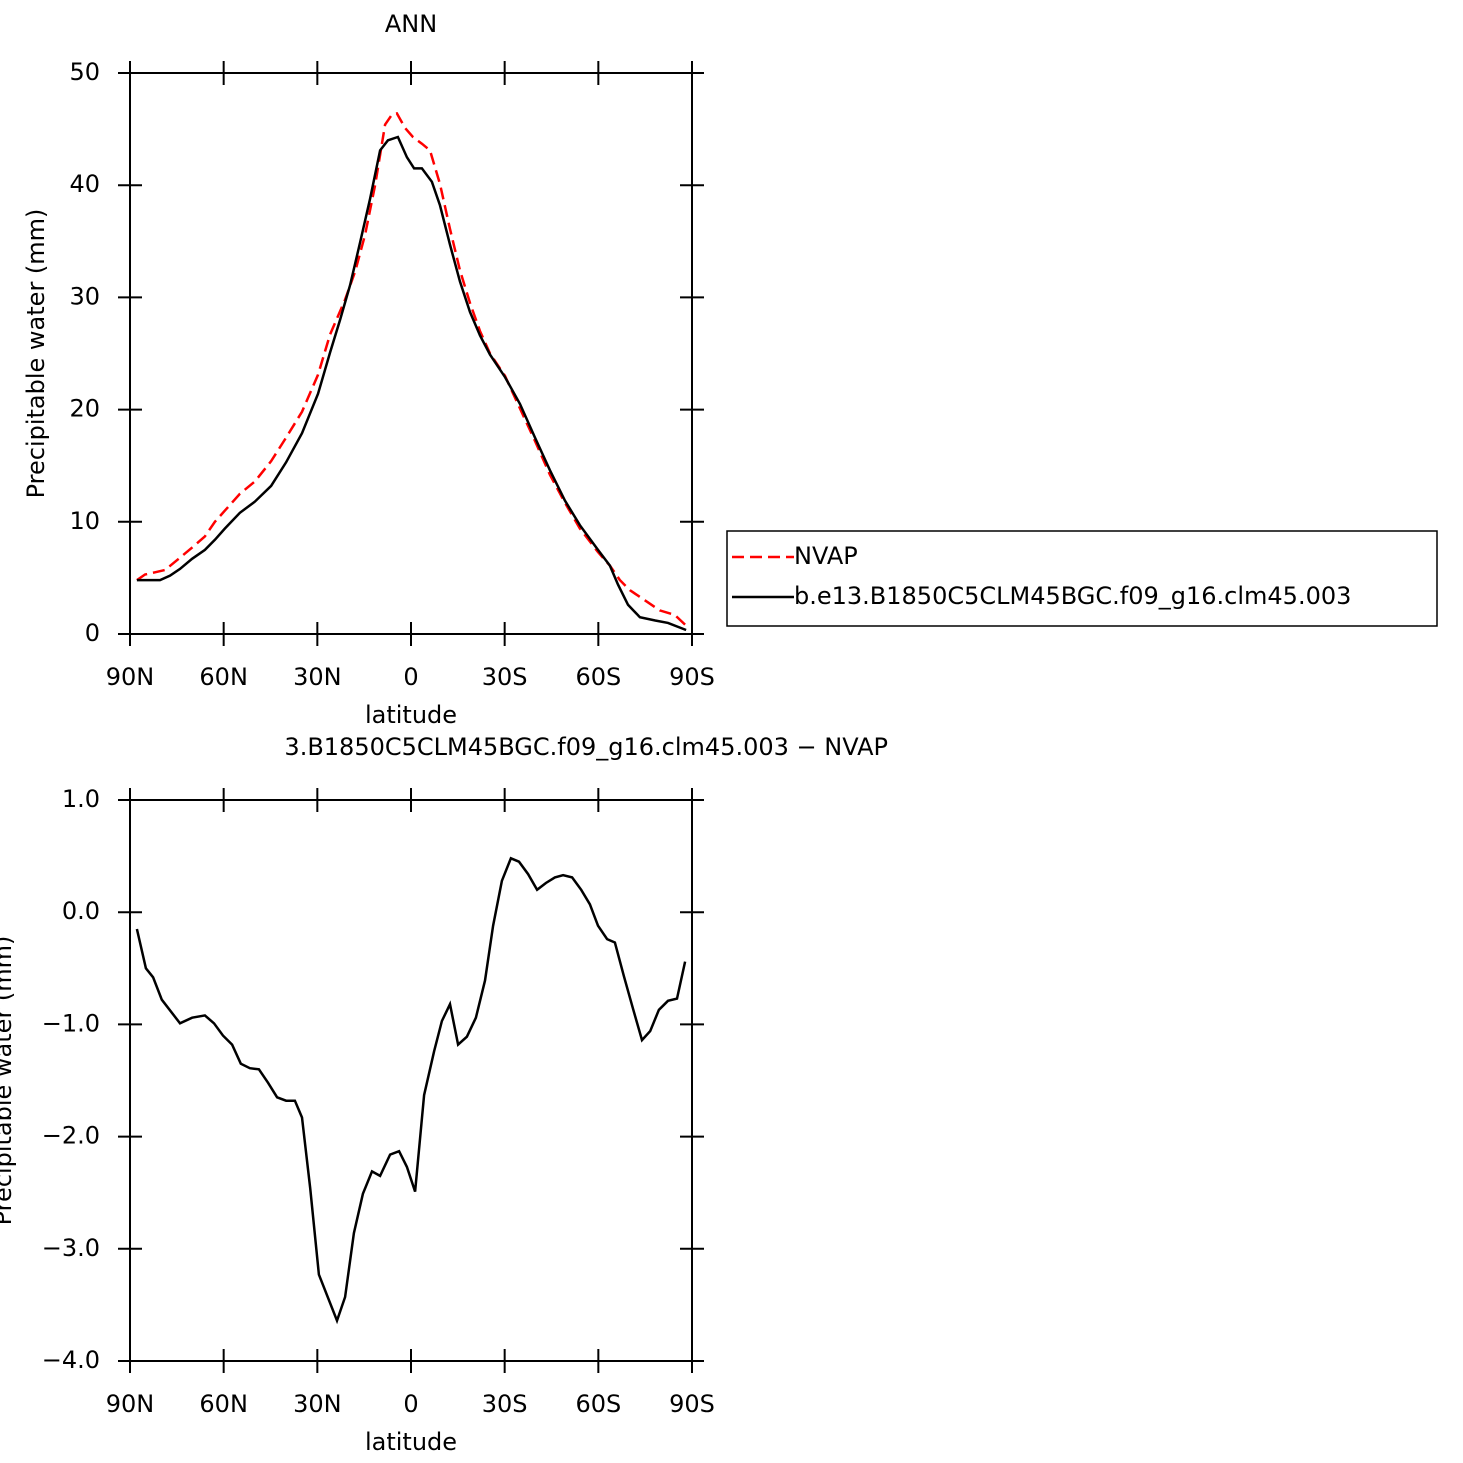 This screenshot has width=1463, height=1463. I want to click on y-tick-label: 40, so click(84, 184).